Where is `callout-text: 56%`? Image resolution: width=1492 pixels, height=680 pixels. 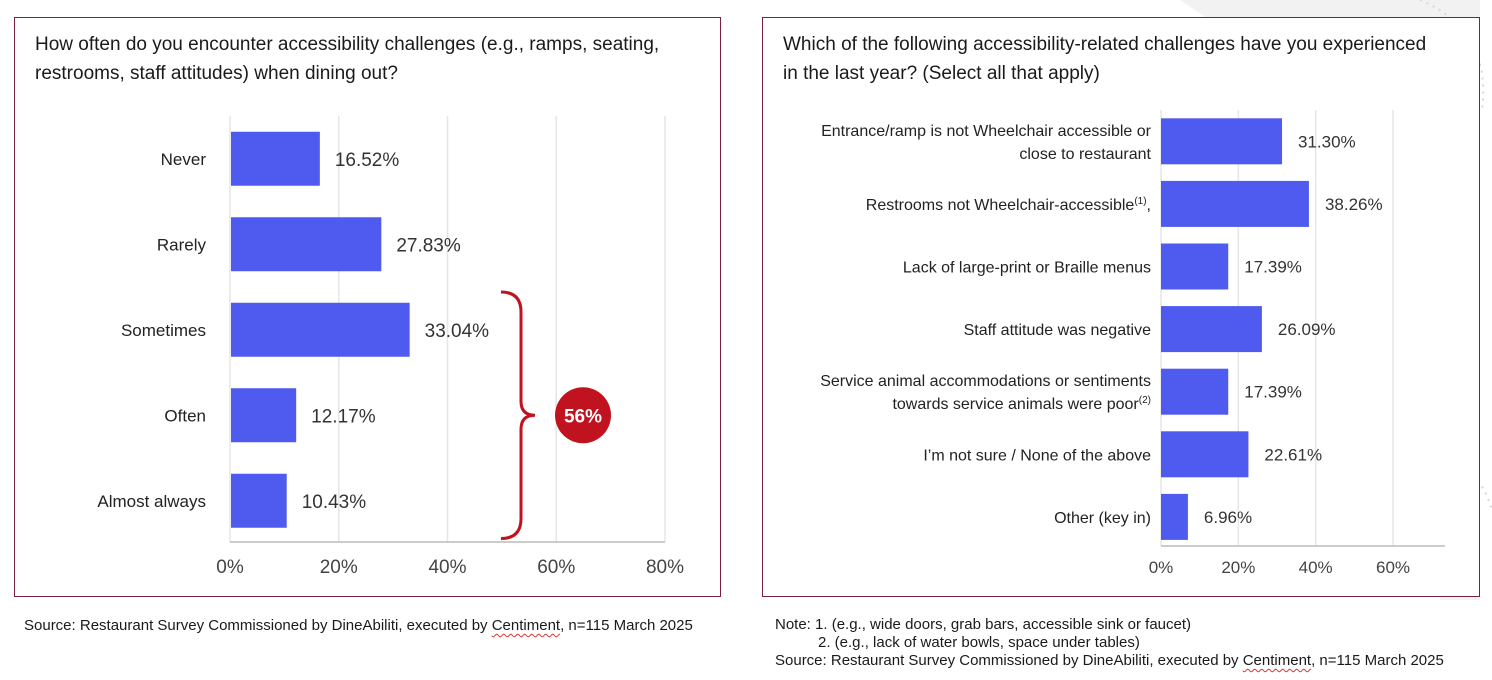
callout-text: 56% is located at coordinates (583, 416).